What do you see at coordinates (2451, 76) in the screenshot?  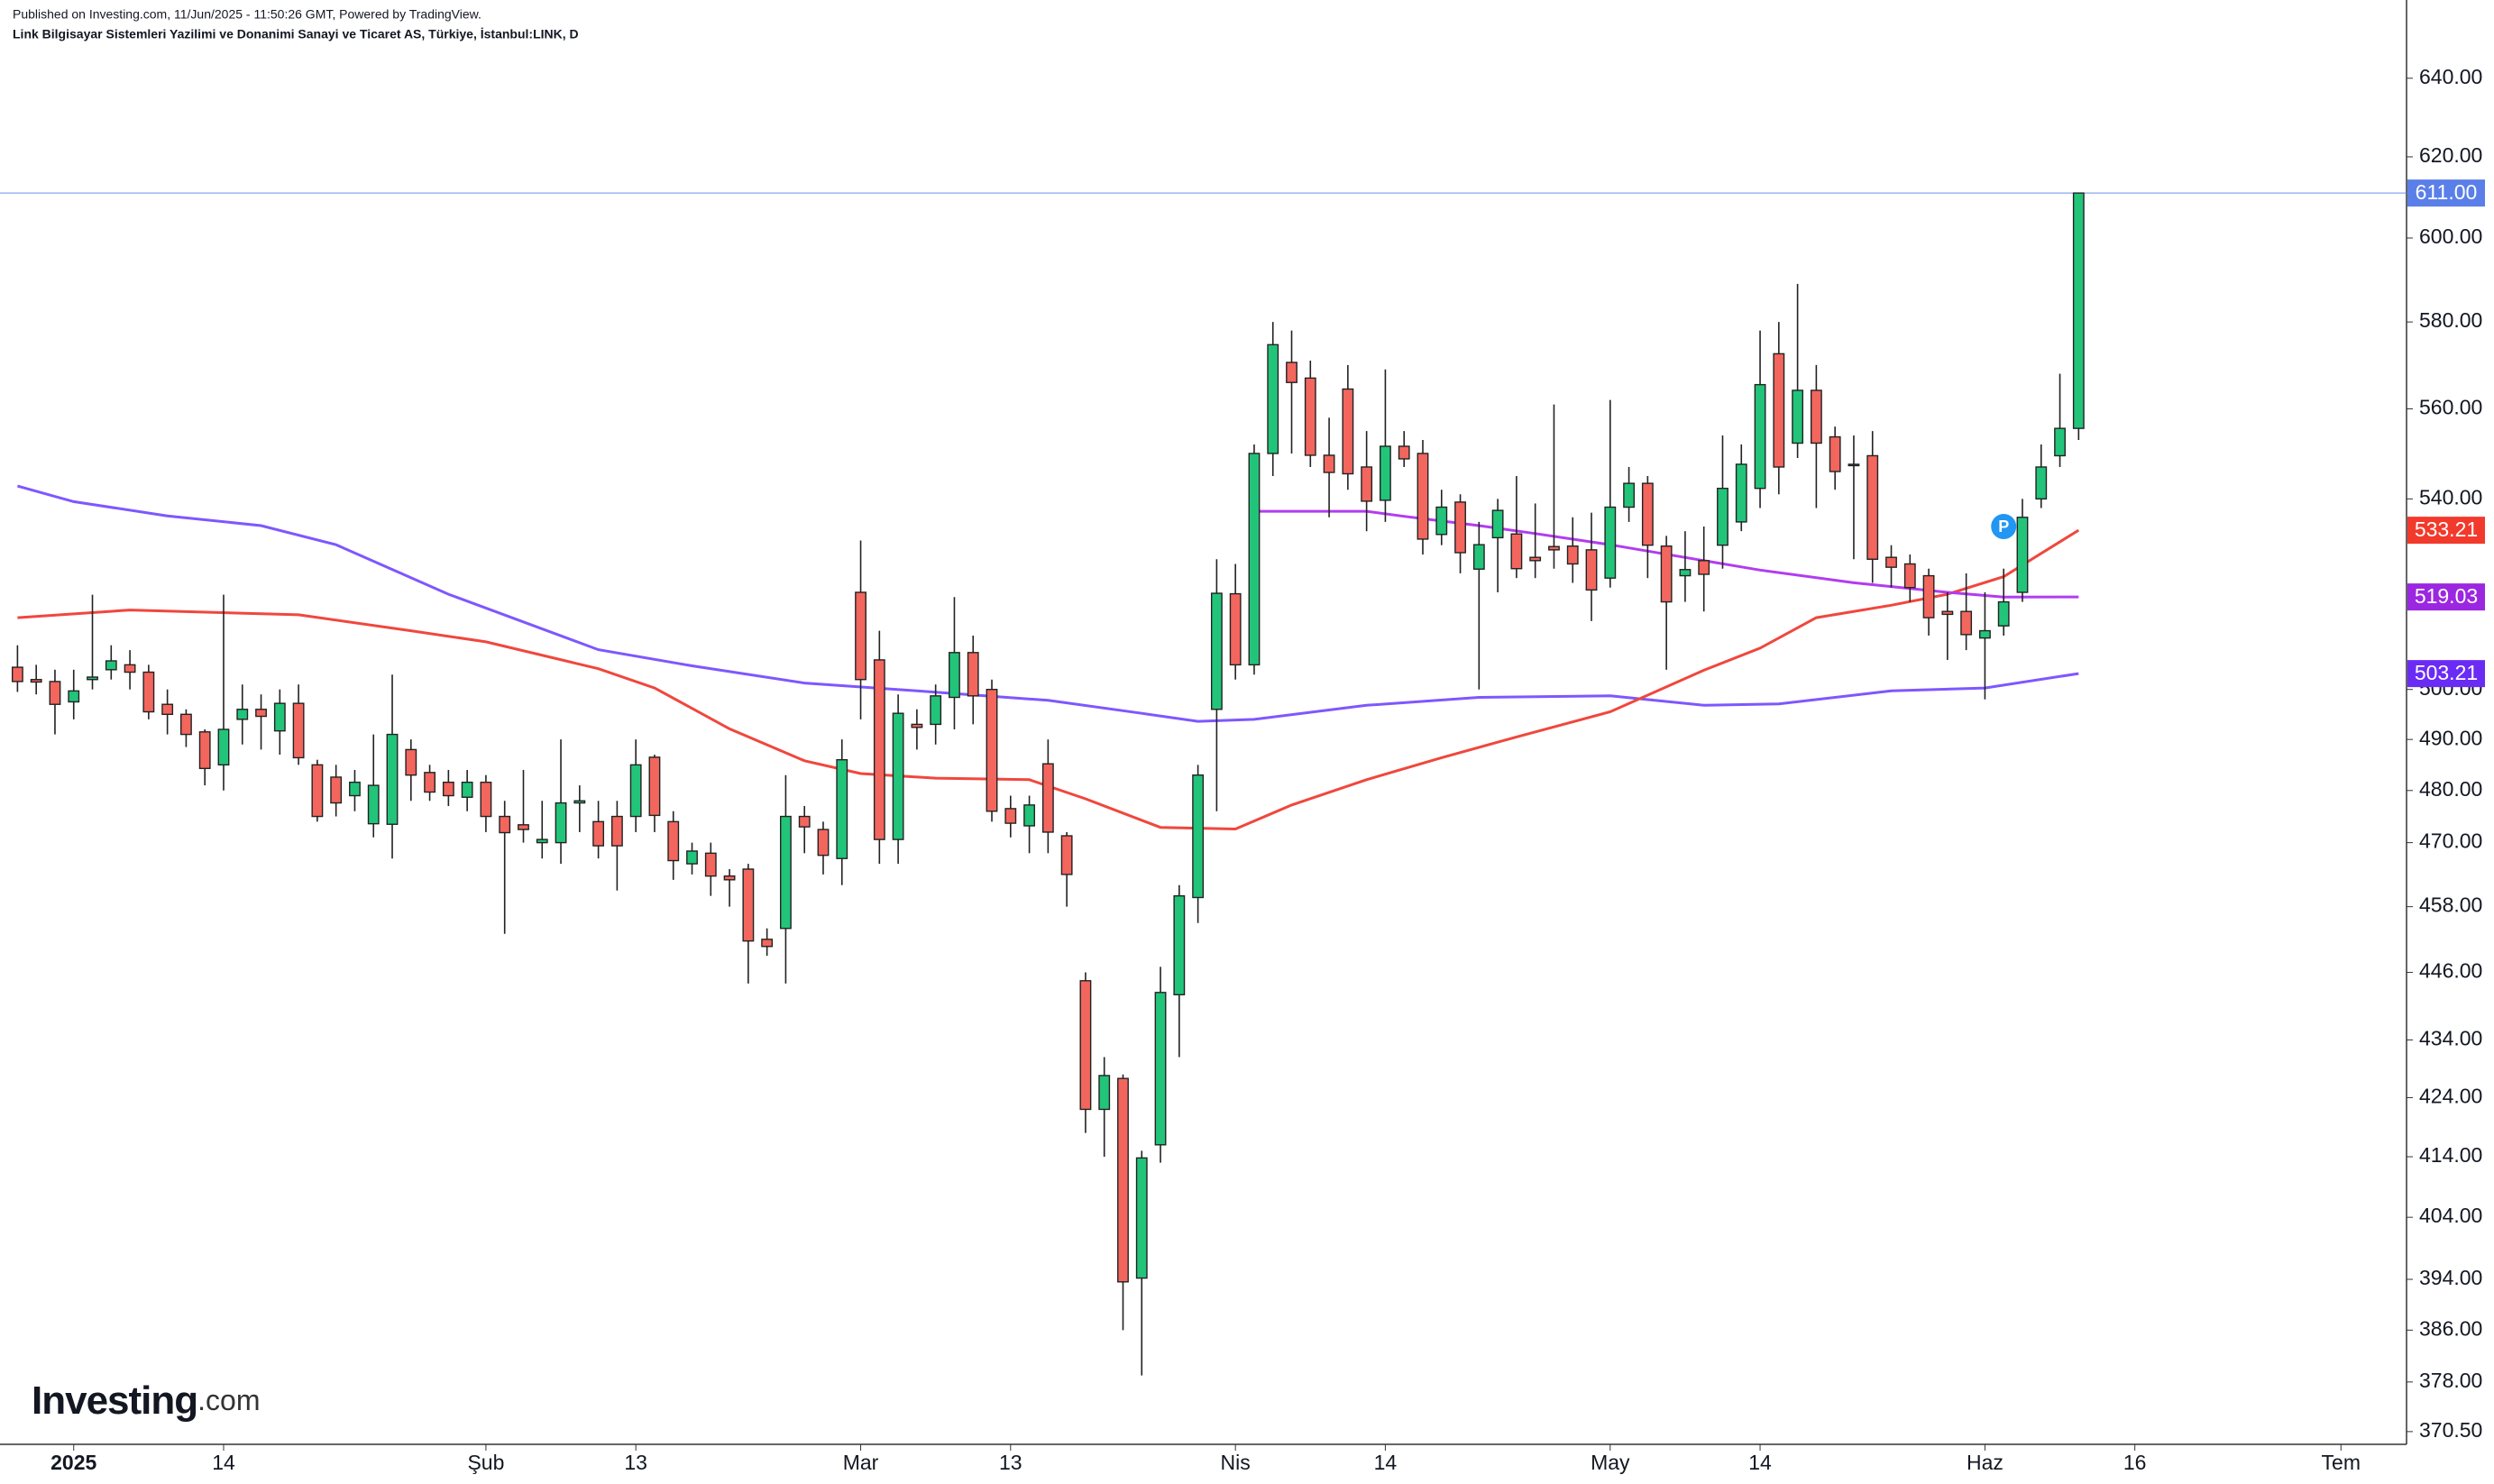 I see `y-tick-label: 640.00` at bounding box center [2451, 76].